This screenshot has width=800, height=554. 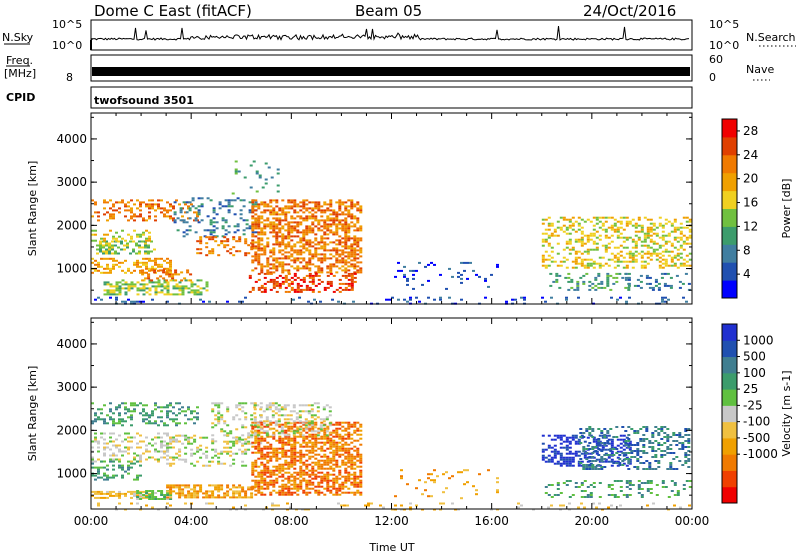 I want to click on nsky-tick-top: 10^5, so click(x=67, y=24).